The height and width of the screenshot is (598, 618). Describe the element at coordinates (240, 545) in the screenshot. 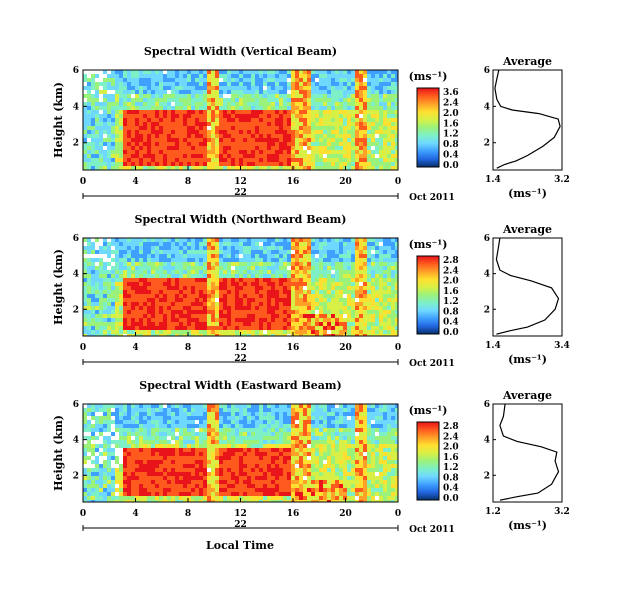

I see `x-axis-label: Local Time` at that location.